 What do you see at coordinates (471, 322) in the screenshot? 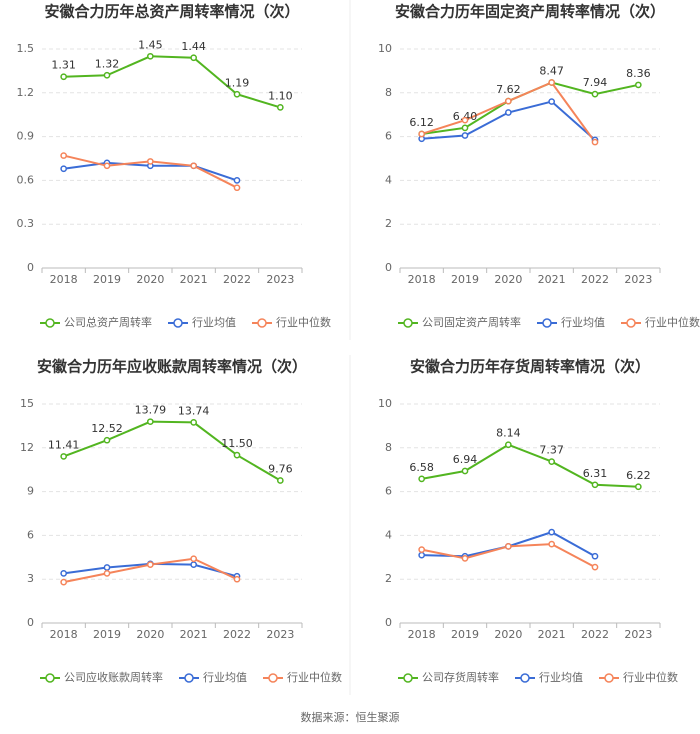
I see `legend-label: 公司固定资产周转率` at bounding box center [471, 322].